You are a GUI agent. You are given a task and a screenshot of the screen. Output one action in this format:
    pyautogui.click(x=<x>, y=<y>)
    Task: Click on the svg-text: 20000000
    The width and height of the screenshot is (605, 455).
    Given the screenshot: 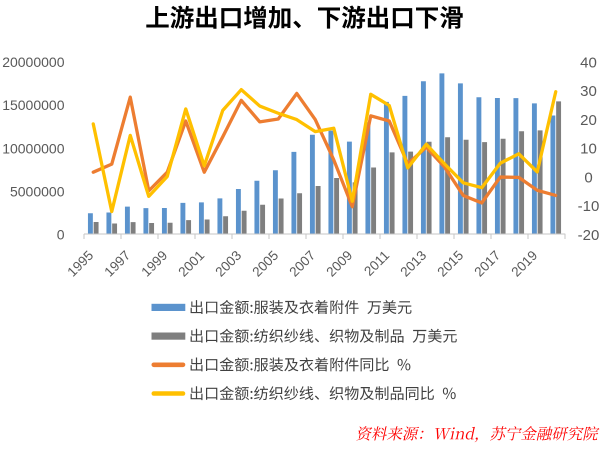 What is the action you would take?
    pyautogui.click(x=33, y=62)
    